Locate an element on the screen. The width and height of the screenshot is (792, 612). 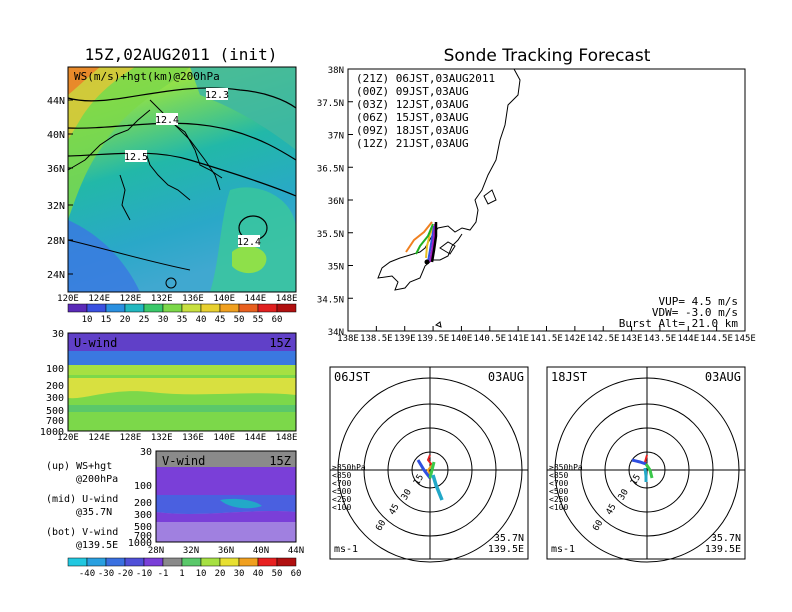
colorbar-label: 45 is located at coordinates (220, 320).